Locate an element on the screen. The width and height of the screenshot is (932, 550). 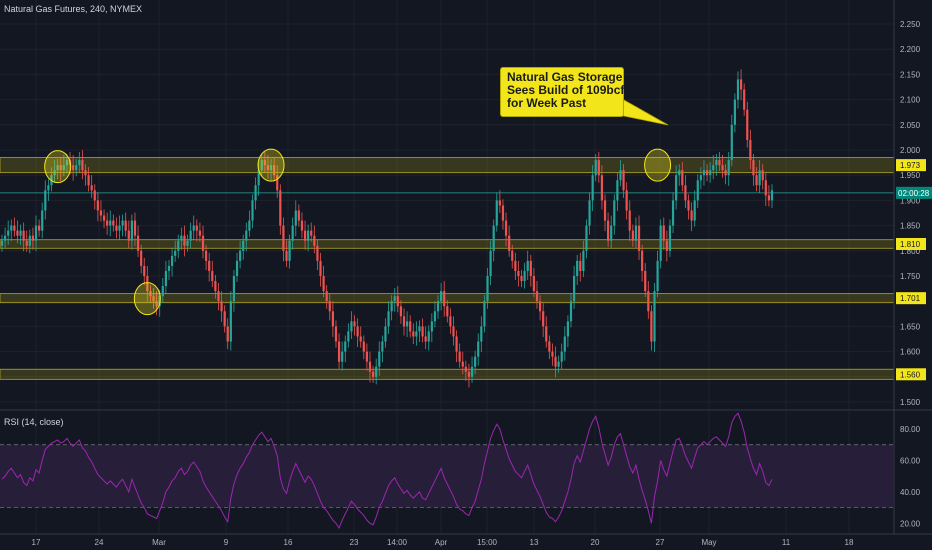
annotation-line: Sees Build of 109bcf is located at coordinates (566, 90).